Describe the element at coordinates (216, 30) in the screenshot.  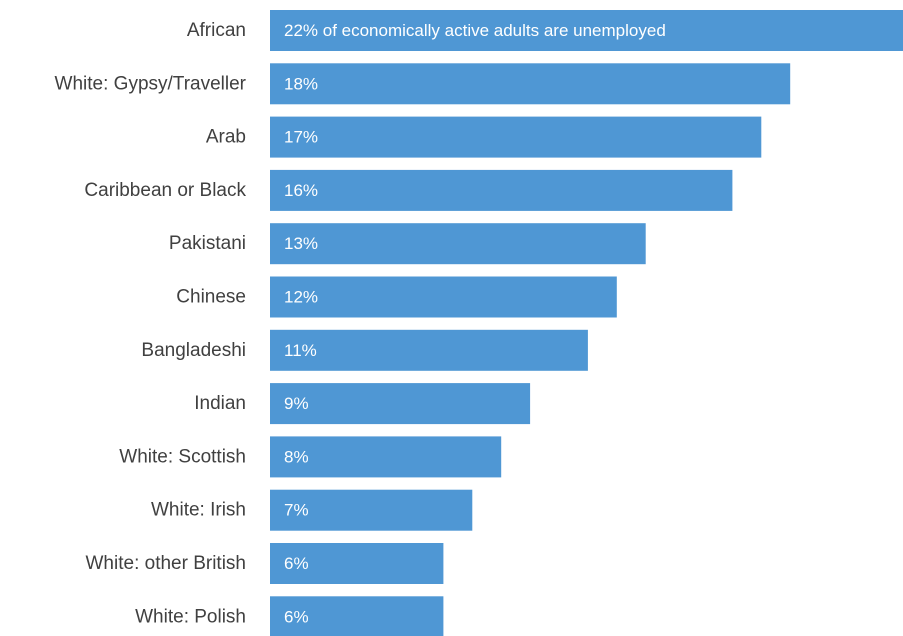
I see `category-label-african: African` at that location.